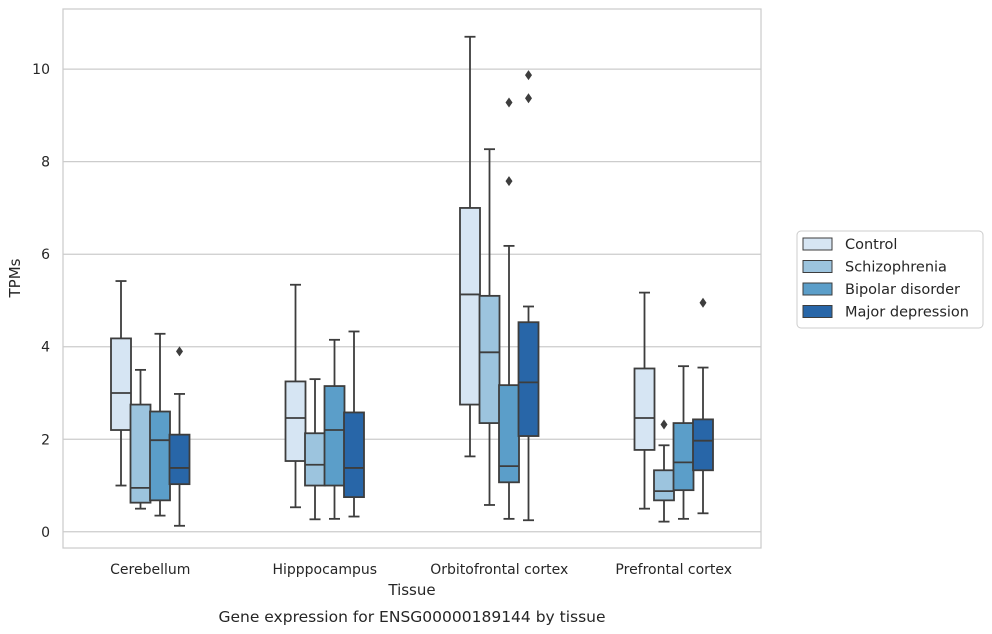  I want to click on y-tick-labels: 0 2 4 6 8 10, so click(41, 301).